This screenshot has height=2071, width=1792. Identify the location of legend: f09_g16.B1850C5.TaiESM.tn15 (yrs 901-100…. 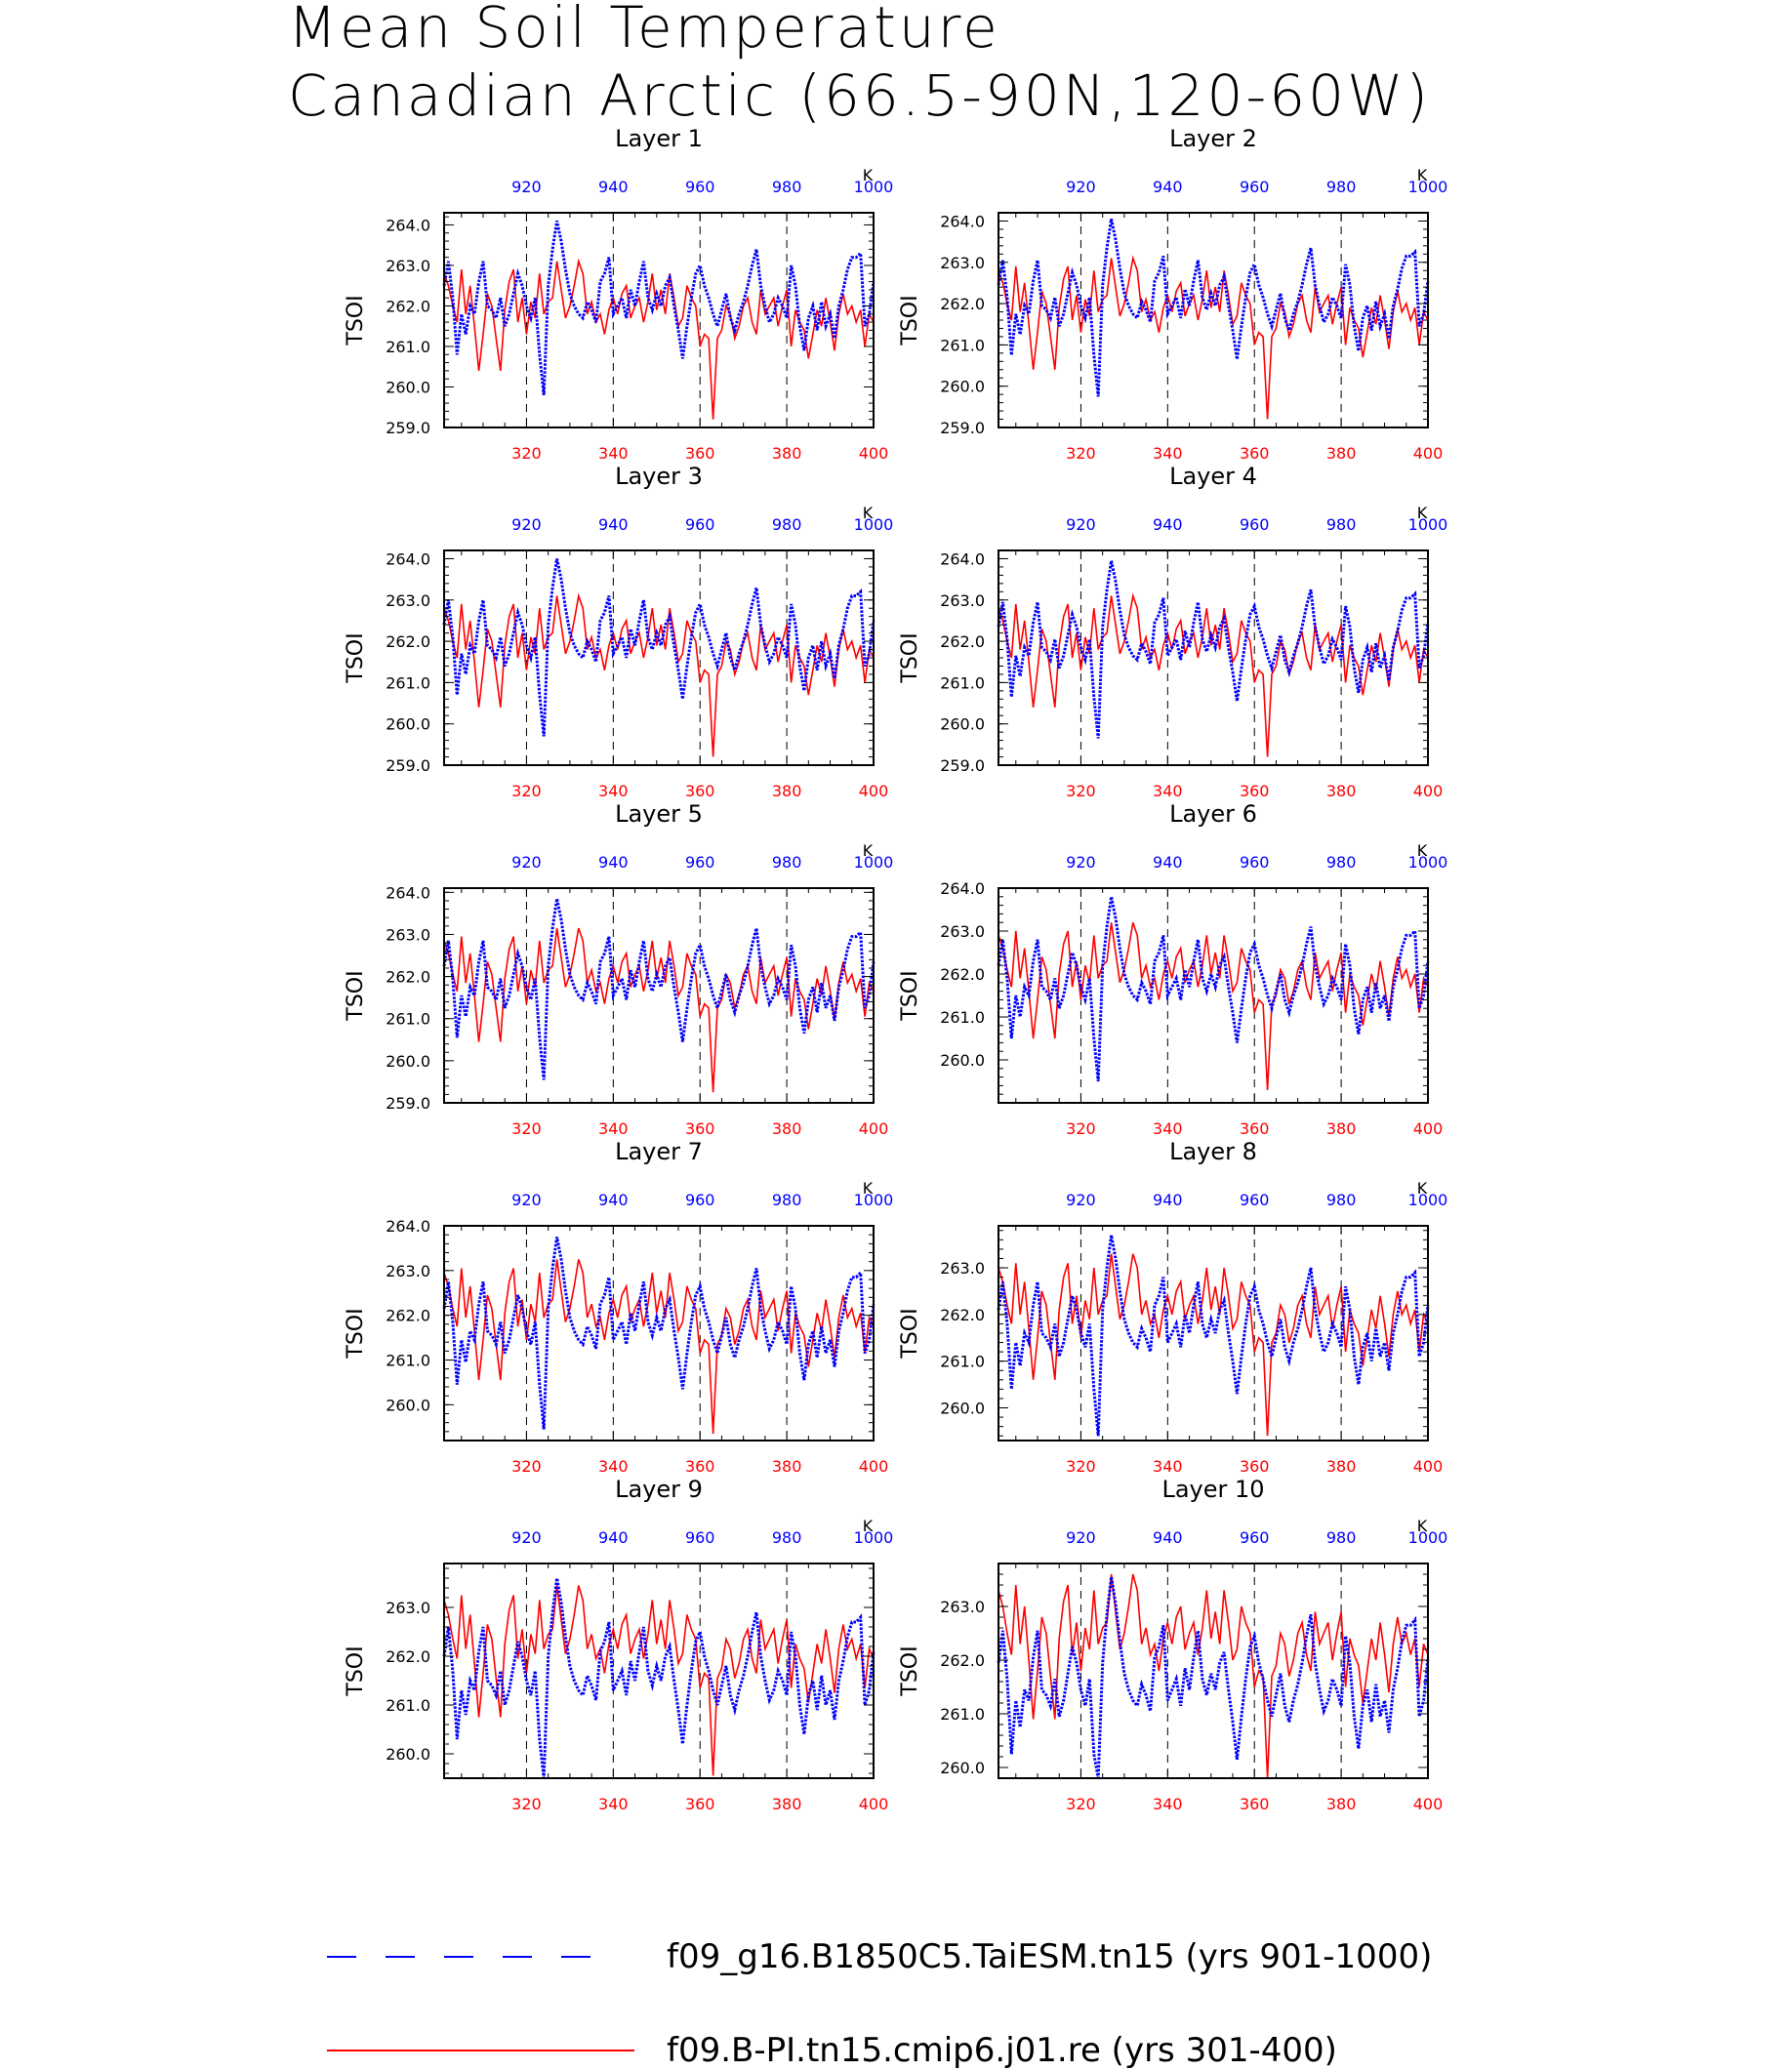
(879, 2004).